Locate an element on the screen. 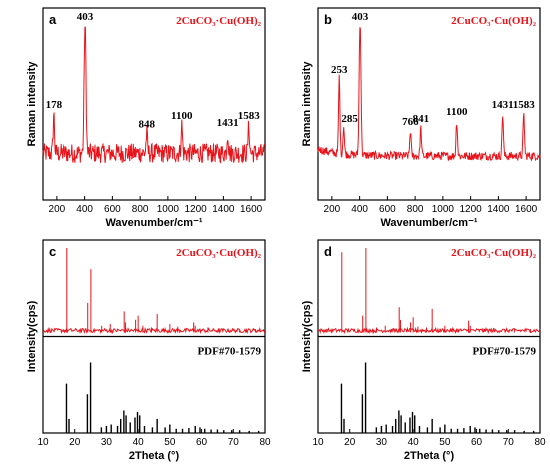 The width and height of the screenshot is (550, 471). panel-letter-c: c is located at coordinates (52, 251).